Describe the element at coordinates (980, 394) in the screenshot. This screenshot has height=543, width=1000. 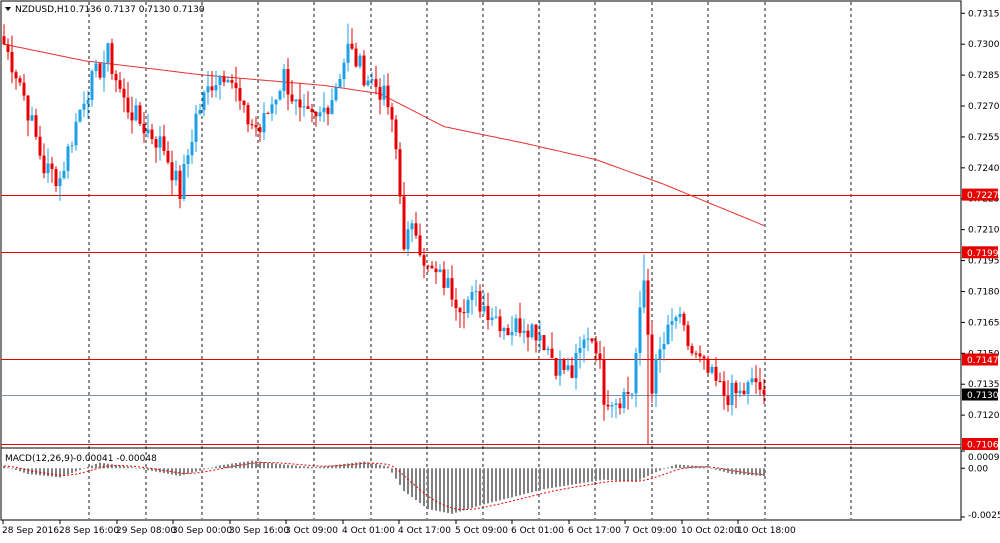
I see `bid-tag` at that location.